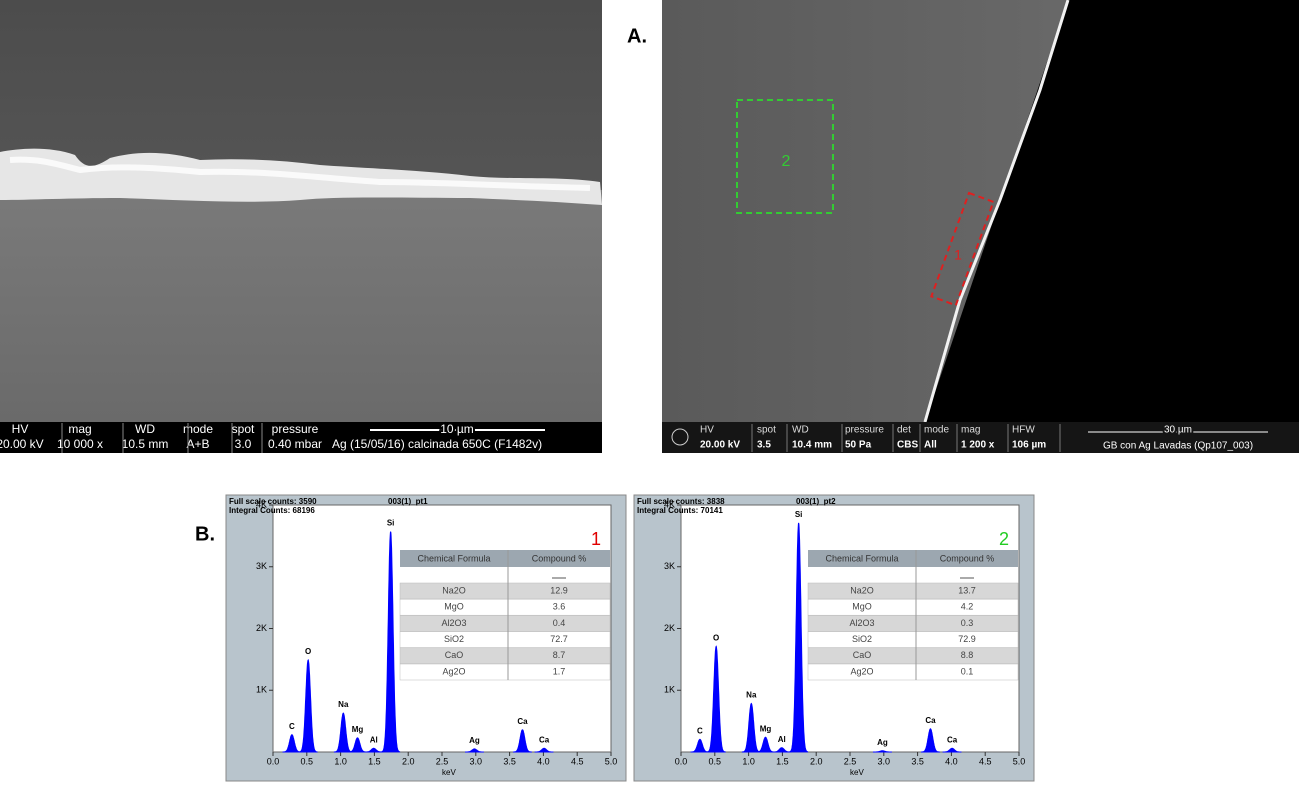  What do you see at coordinates (449, 772) in the screenshot?
I see `x-axis-label: keV` at bounding box center [449, 772].